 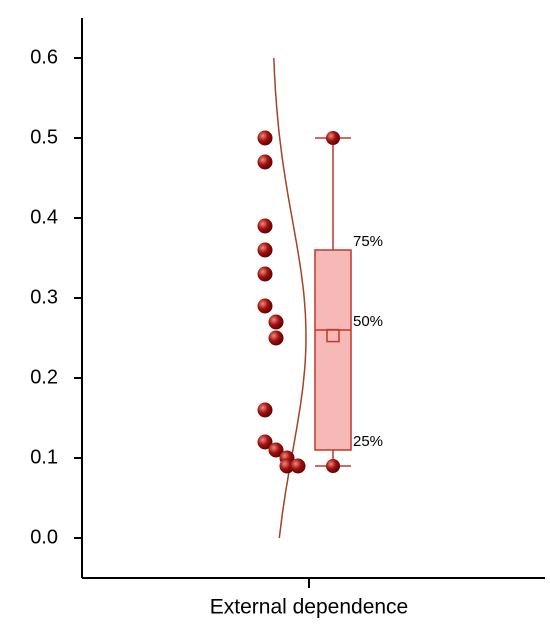 I want to click on mean, so click(x=333, y=335).